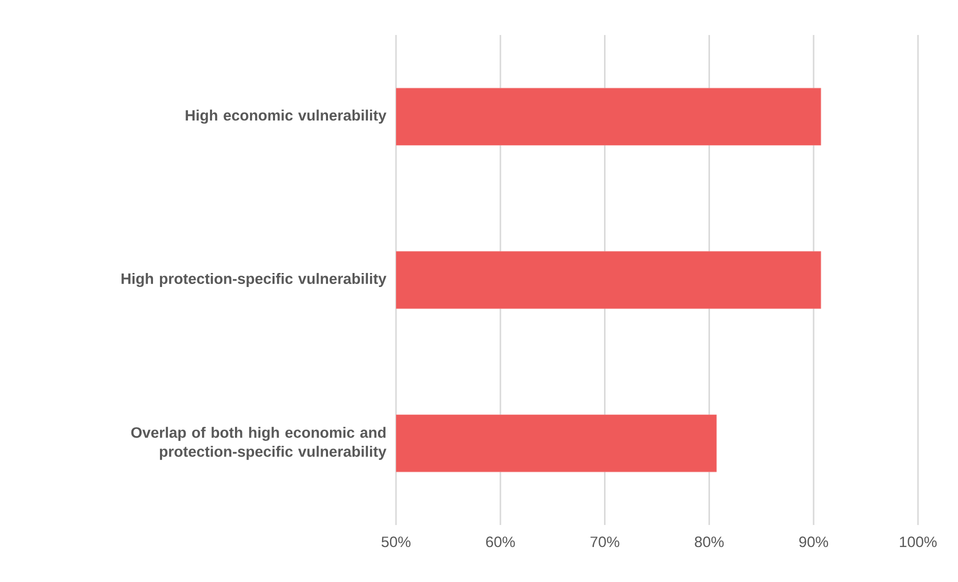  What do you see at coordinates (254, 280) in the screenshot?
I see `y-tick-label: High protection-specific vulnerability` at bounding box center [254, 280].